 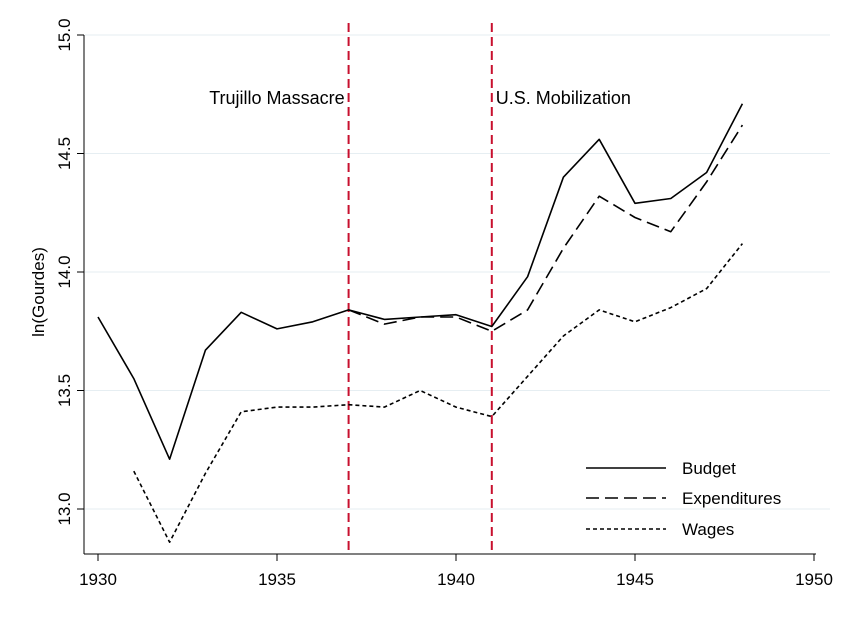 What do you see at coordinates (708, 529) in the screenshot?
I see `legend-label: Wages` at bounding box center [708, 529].